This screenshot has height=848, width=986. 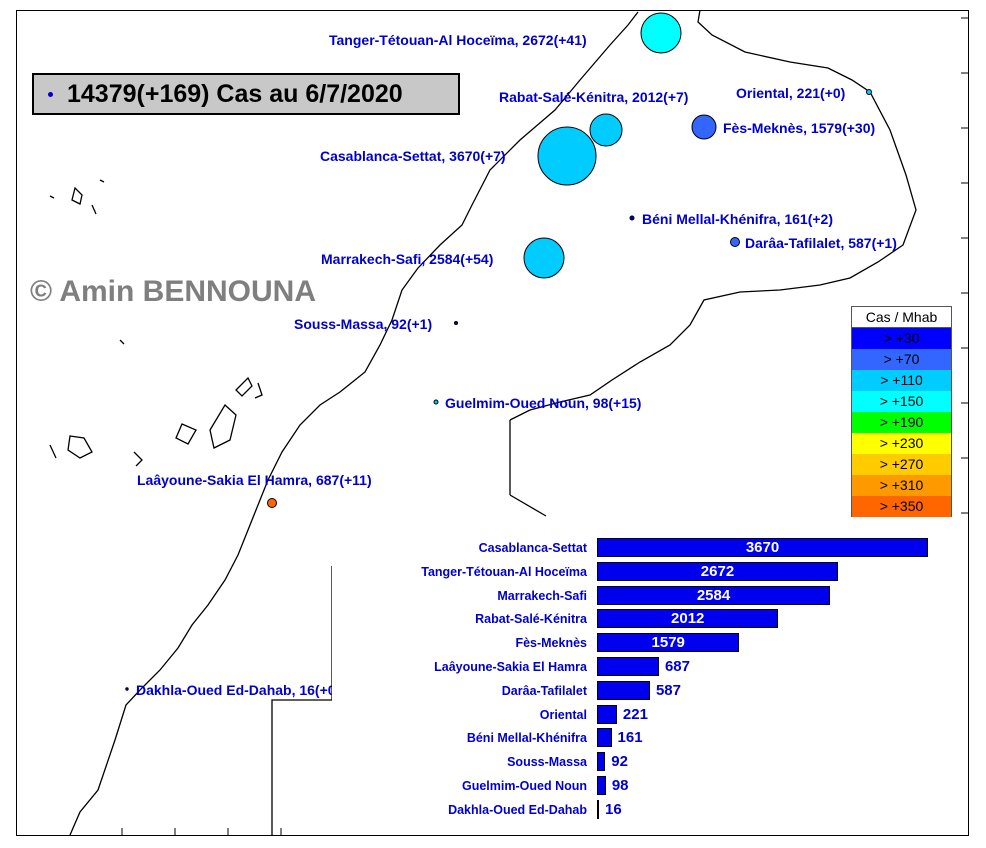 I want to click on region-label-oriental: Oriental, 221(+0), so click(x=791, y=93).